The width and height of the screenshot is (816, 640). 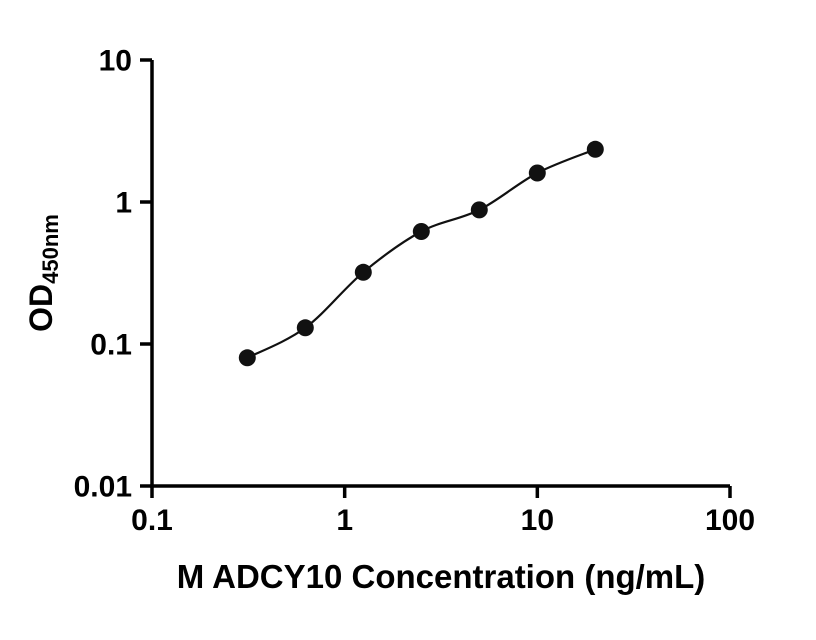 What do you see at coordinates (41, 308) in the screenshot?
I see `y-axis-title-main: OD` at bounding box center [41, 308].